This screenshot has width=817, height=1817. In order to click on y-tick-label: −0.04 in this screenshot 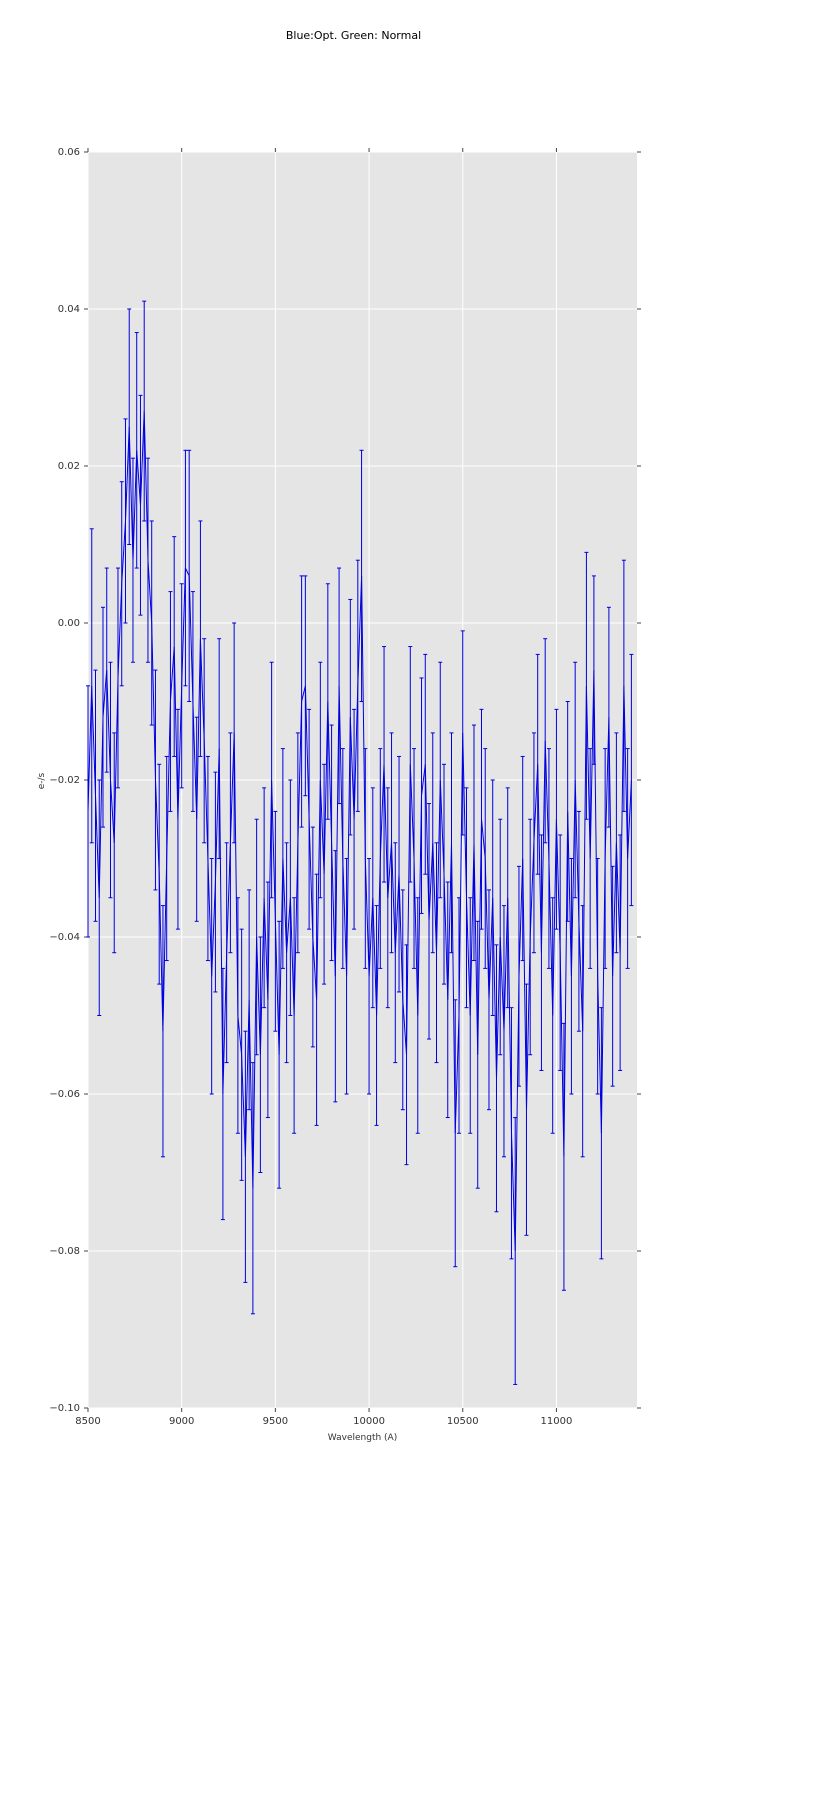, I will do `click(64, 937)`.